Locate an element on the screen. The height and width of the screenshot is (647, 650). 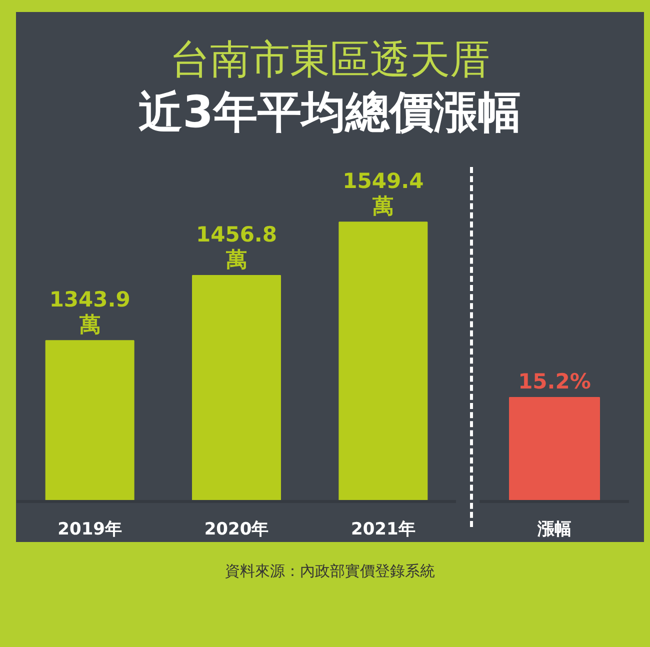
chart-title: 台南市東區透天厝 is located at coordinates (330, 60).